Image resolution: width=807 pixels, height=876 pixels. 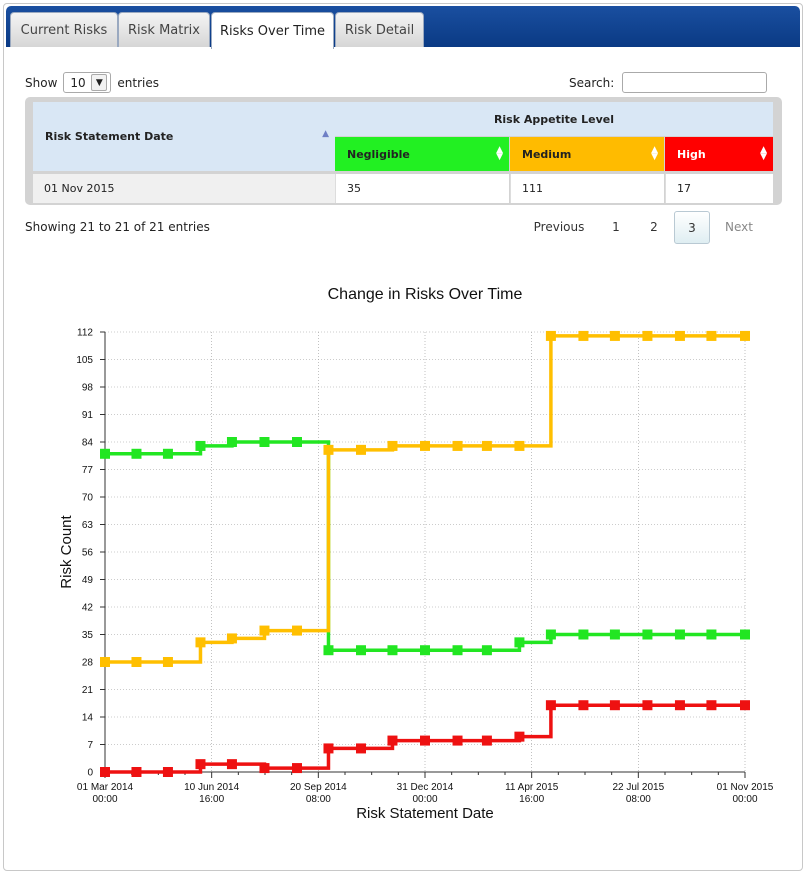 What do you see at coordinates (554, 119) in the screenshot?
I see `header-risk-appetite-level: Risk Appetite Level` at bounding box center [554, 119].